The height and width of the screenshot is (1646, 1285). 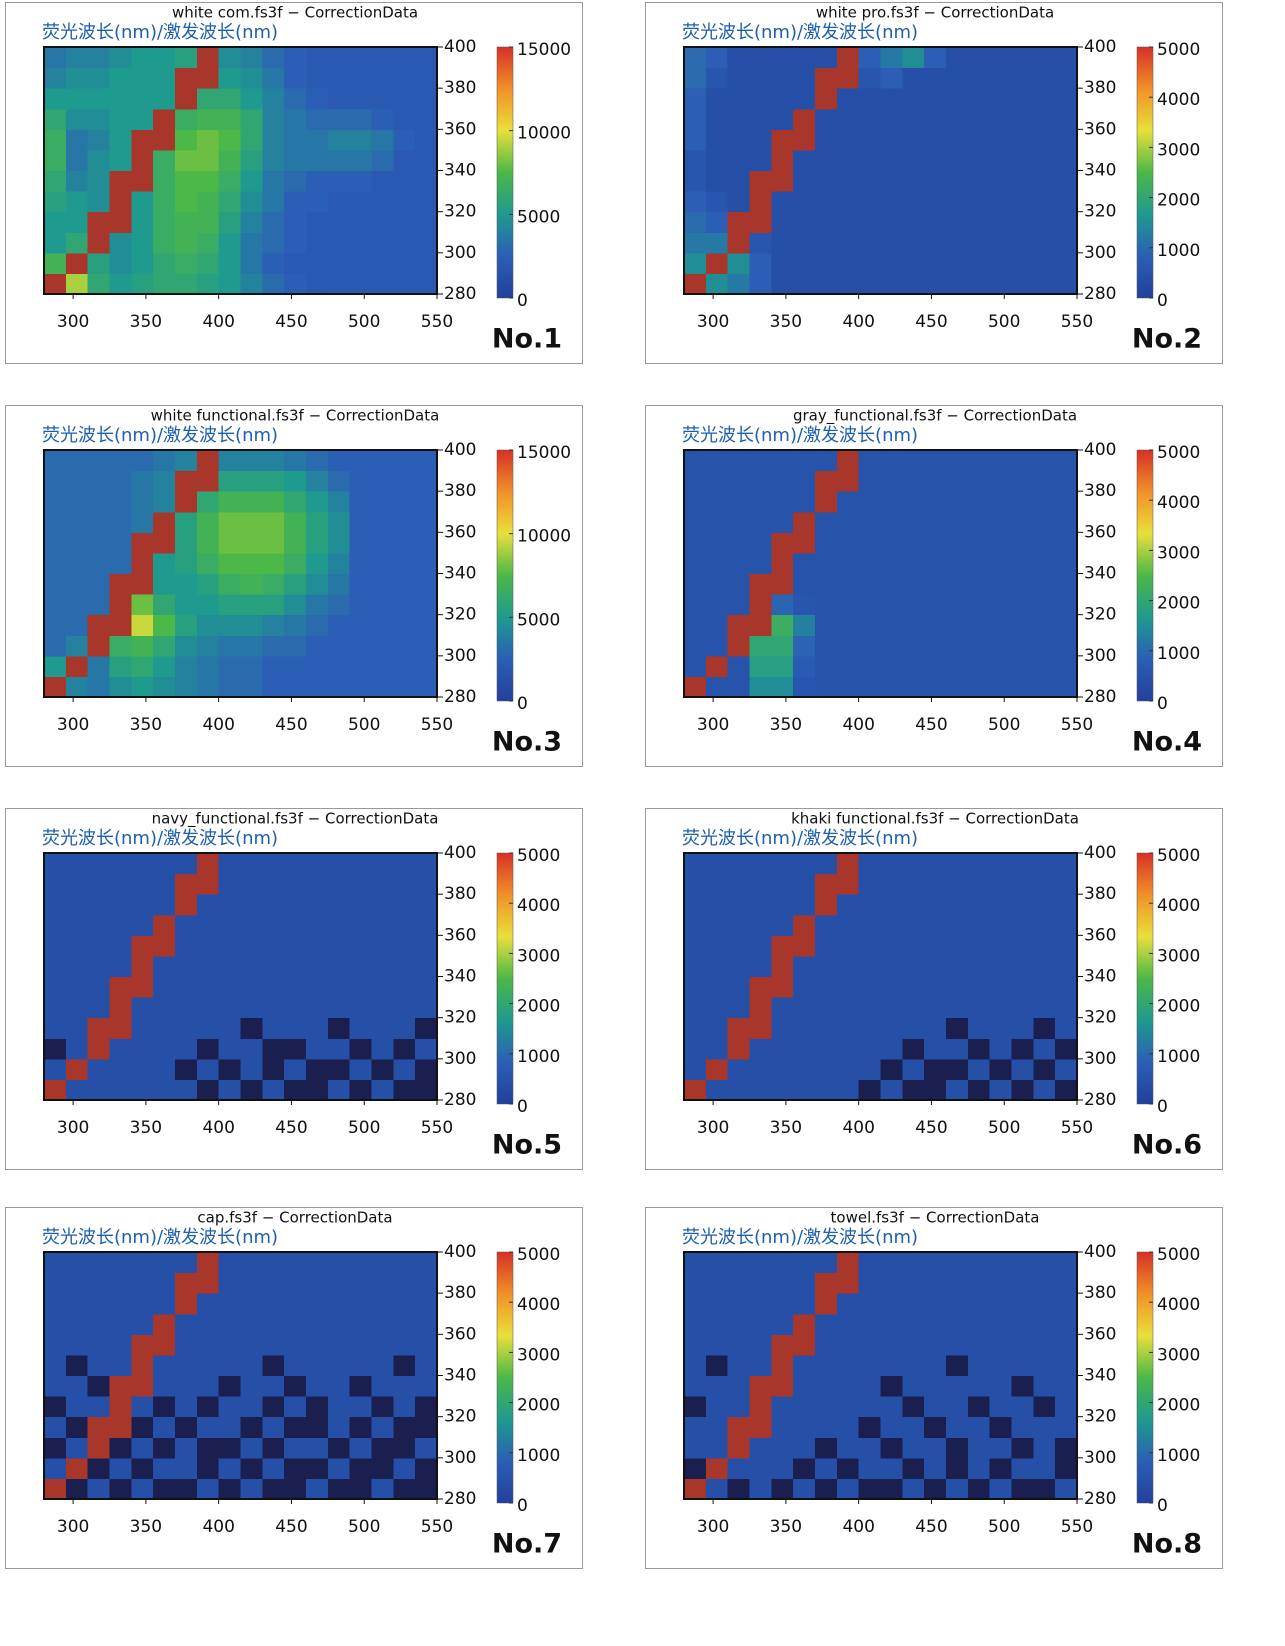 What do you see at coordinates (160, 838) in the screenshot?
I see `axis-label: 荧光波长(nm)/激发波长(nm)` at bounding box center [160, 838].